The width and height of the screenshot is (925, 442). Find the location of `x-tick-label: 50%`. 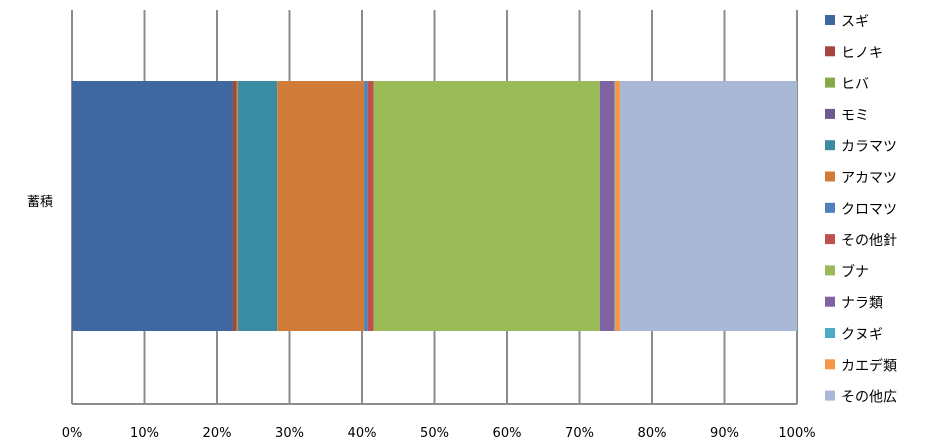

x-tick-label: 50% is located at coordinates (434, 433).